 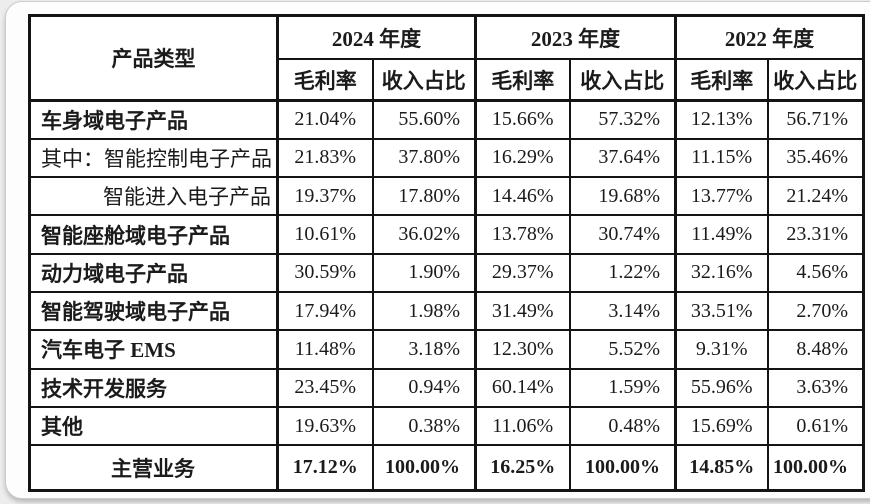 I want to click on gross-margin-cell: 33.51%, so click(x=721, y=311).